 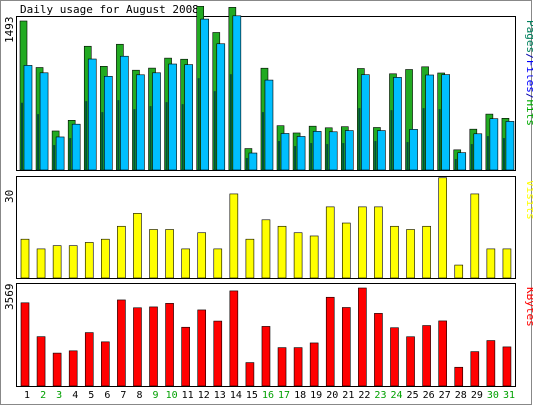 What do you see at coordinates (91, 395) in the screenshot?
I see `x-tick-label-5: 5` at bounding box center [91, 395].